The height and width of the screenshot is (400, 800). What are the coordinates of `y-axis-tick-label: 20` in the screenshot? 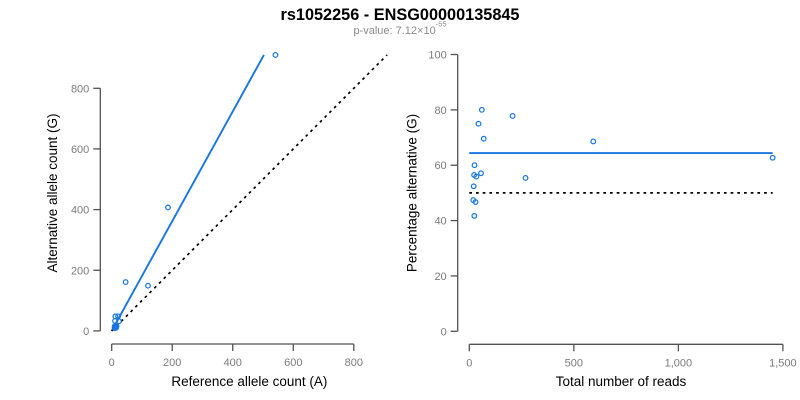 It's located at (440, 277).